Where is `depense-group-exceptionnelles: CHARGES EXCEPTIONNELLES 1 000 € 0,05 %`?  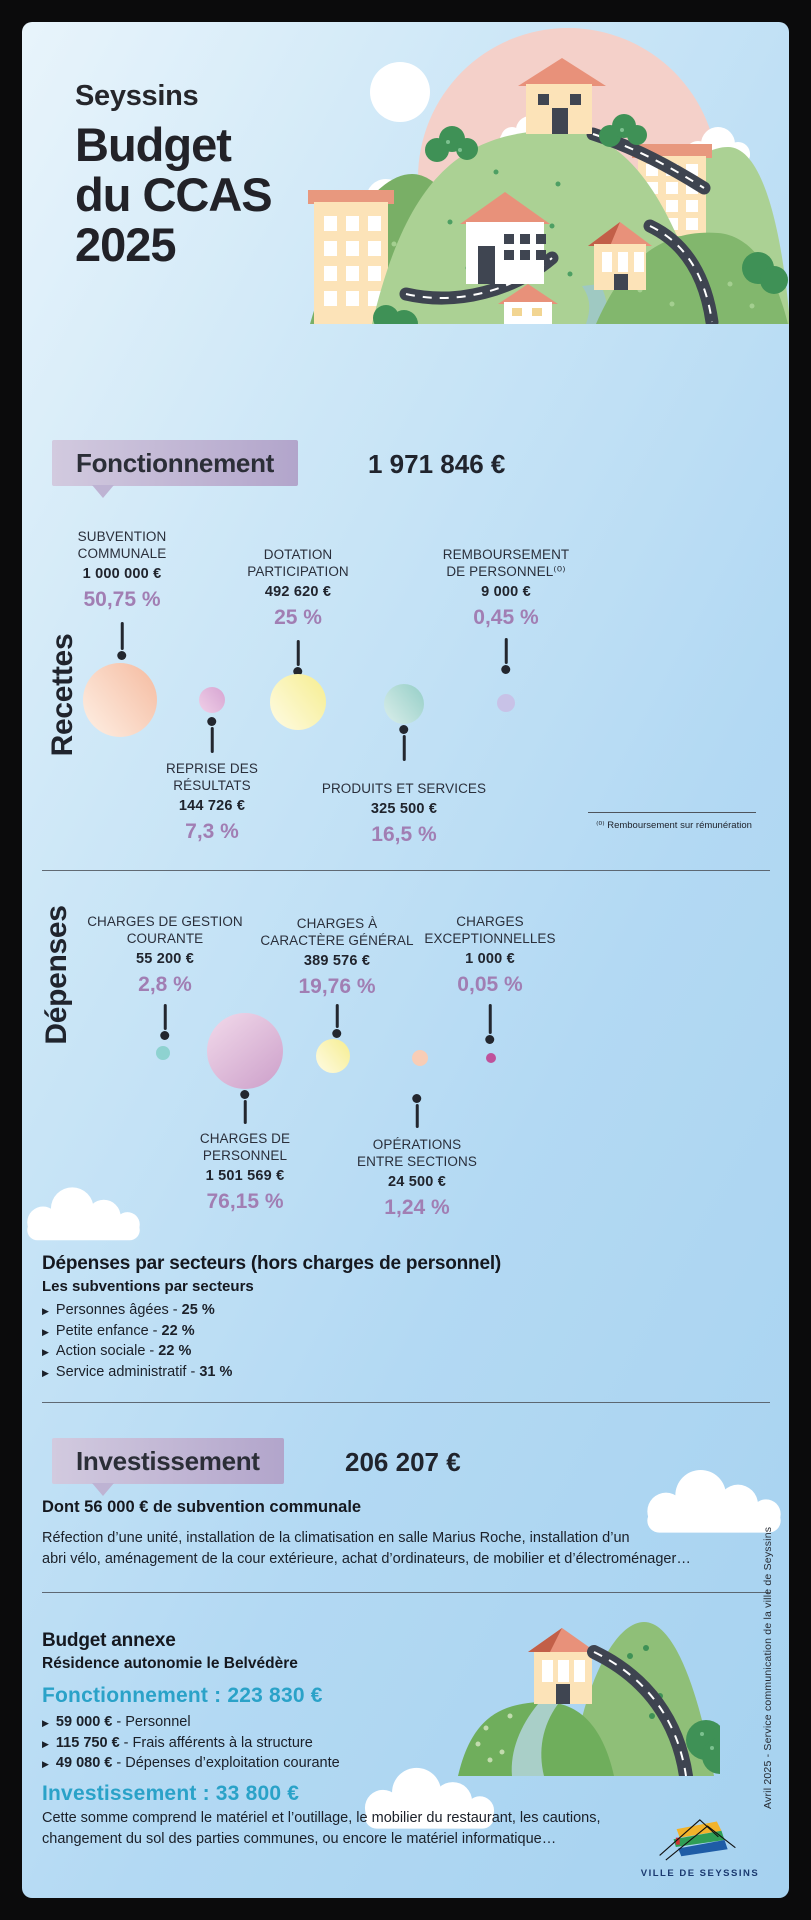 depense-group-exceptionnelles: CHARGES EXCEPTIONNELLES 1 000 € 0,05 % is located at coordinates (489, 955).